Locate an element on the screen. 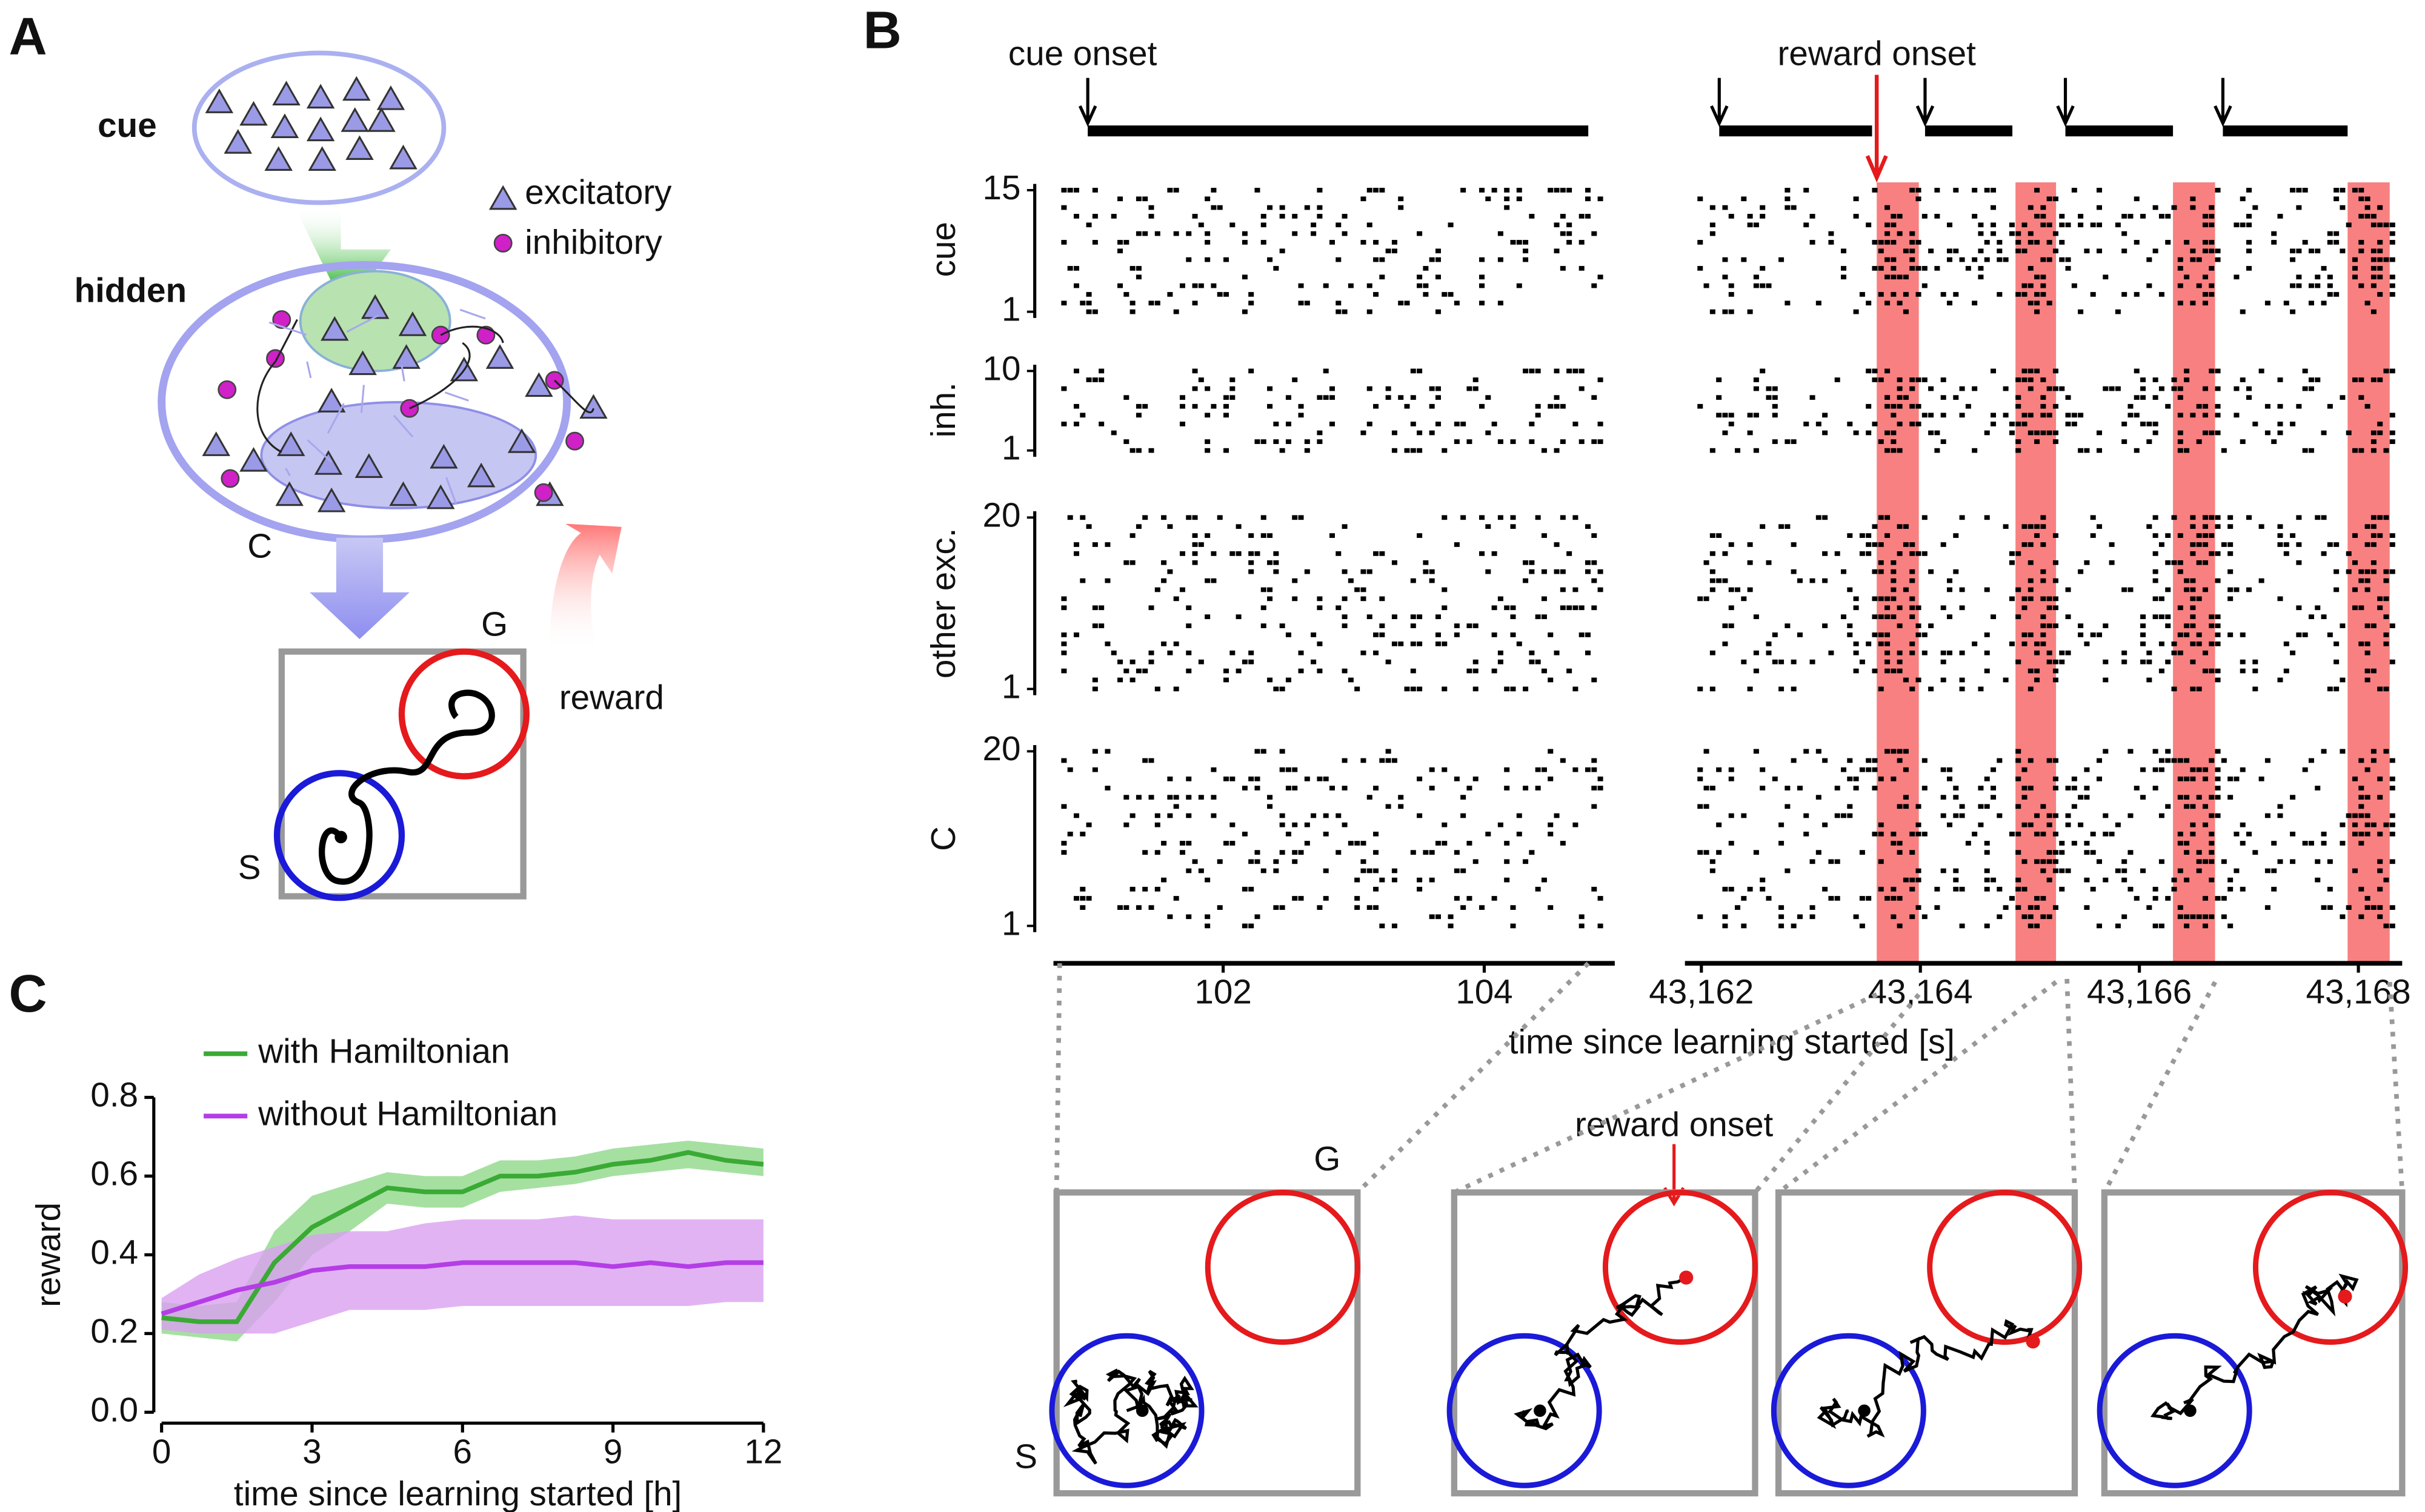 The height and width of the screenshot is (1512, 2425). trajectory is located at coordinates (1600, 1353).